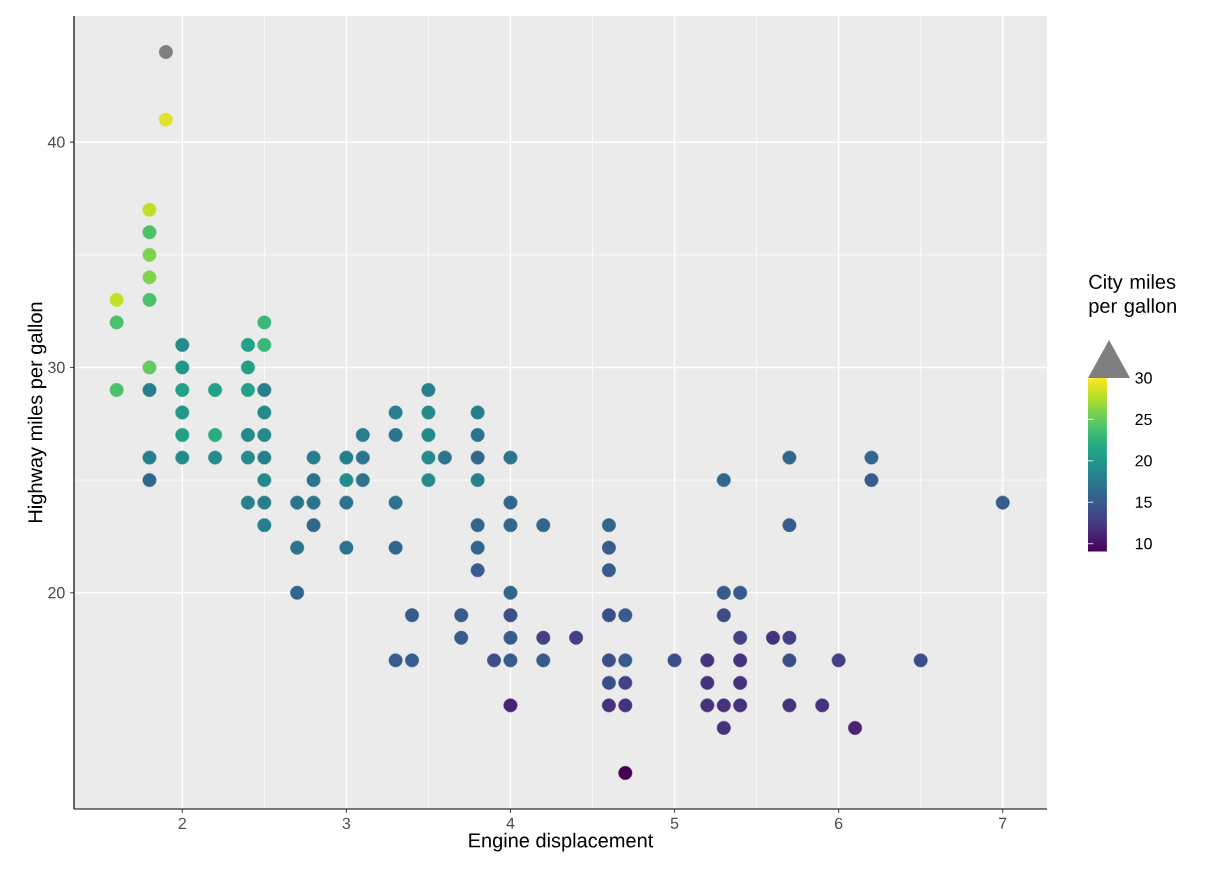 The width and height of the screenshot is (1212, 888). Describe the element at coordinates (56, 142) in the screenshot. I see `y-tick-label: 40` at that location.